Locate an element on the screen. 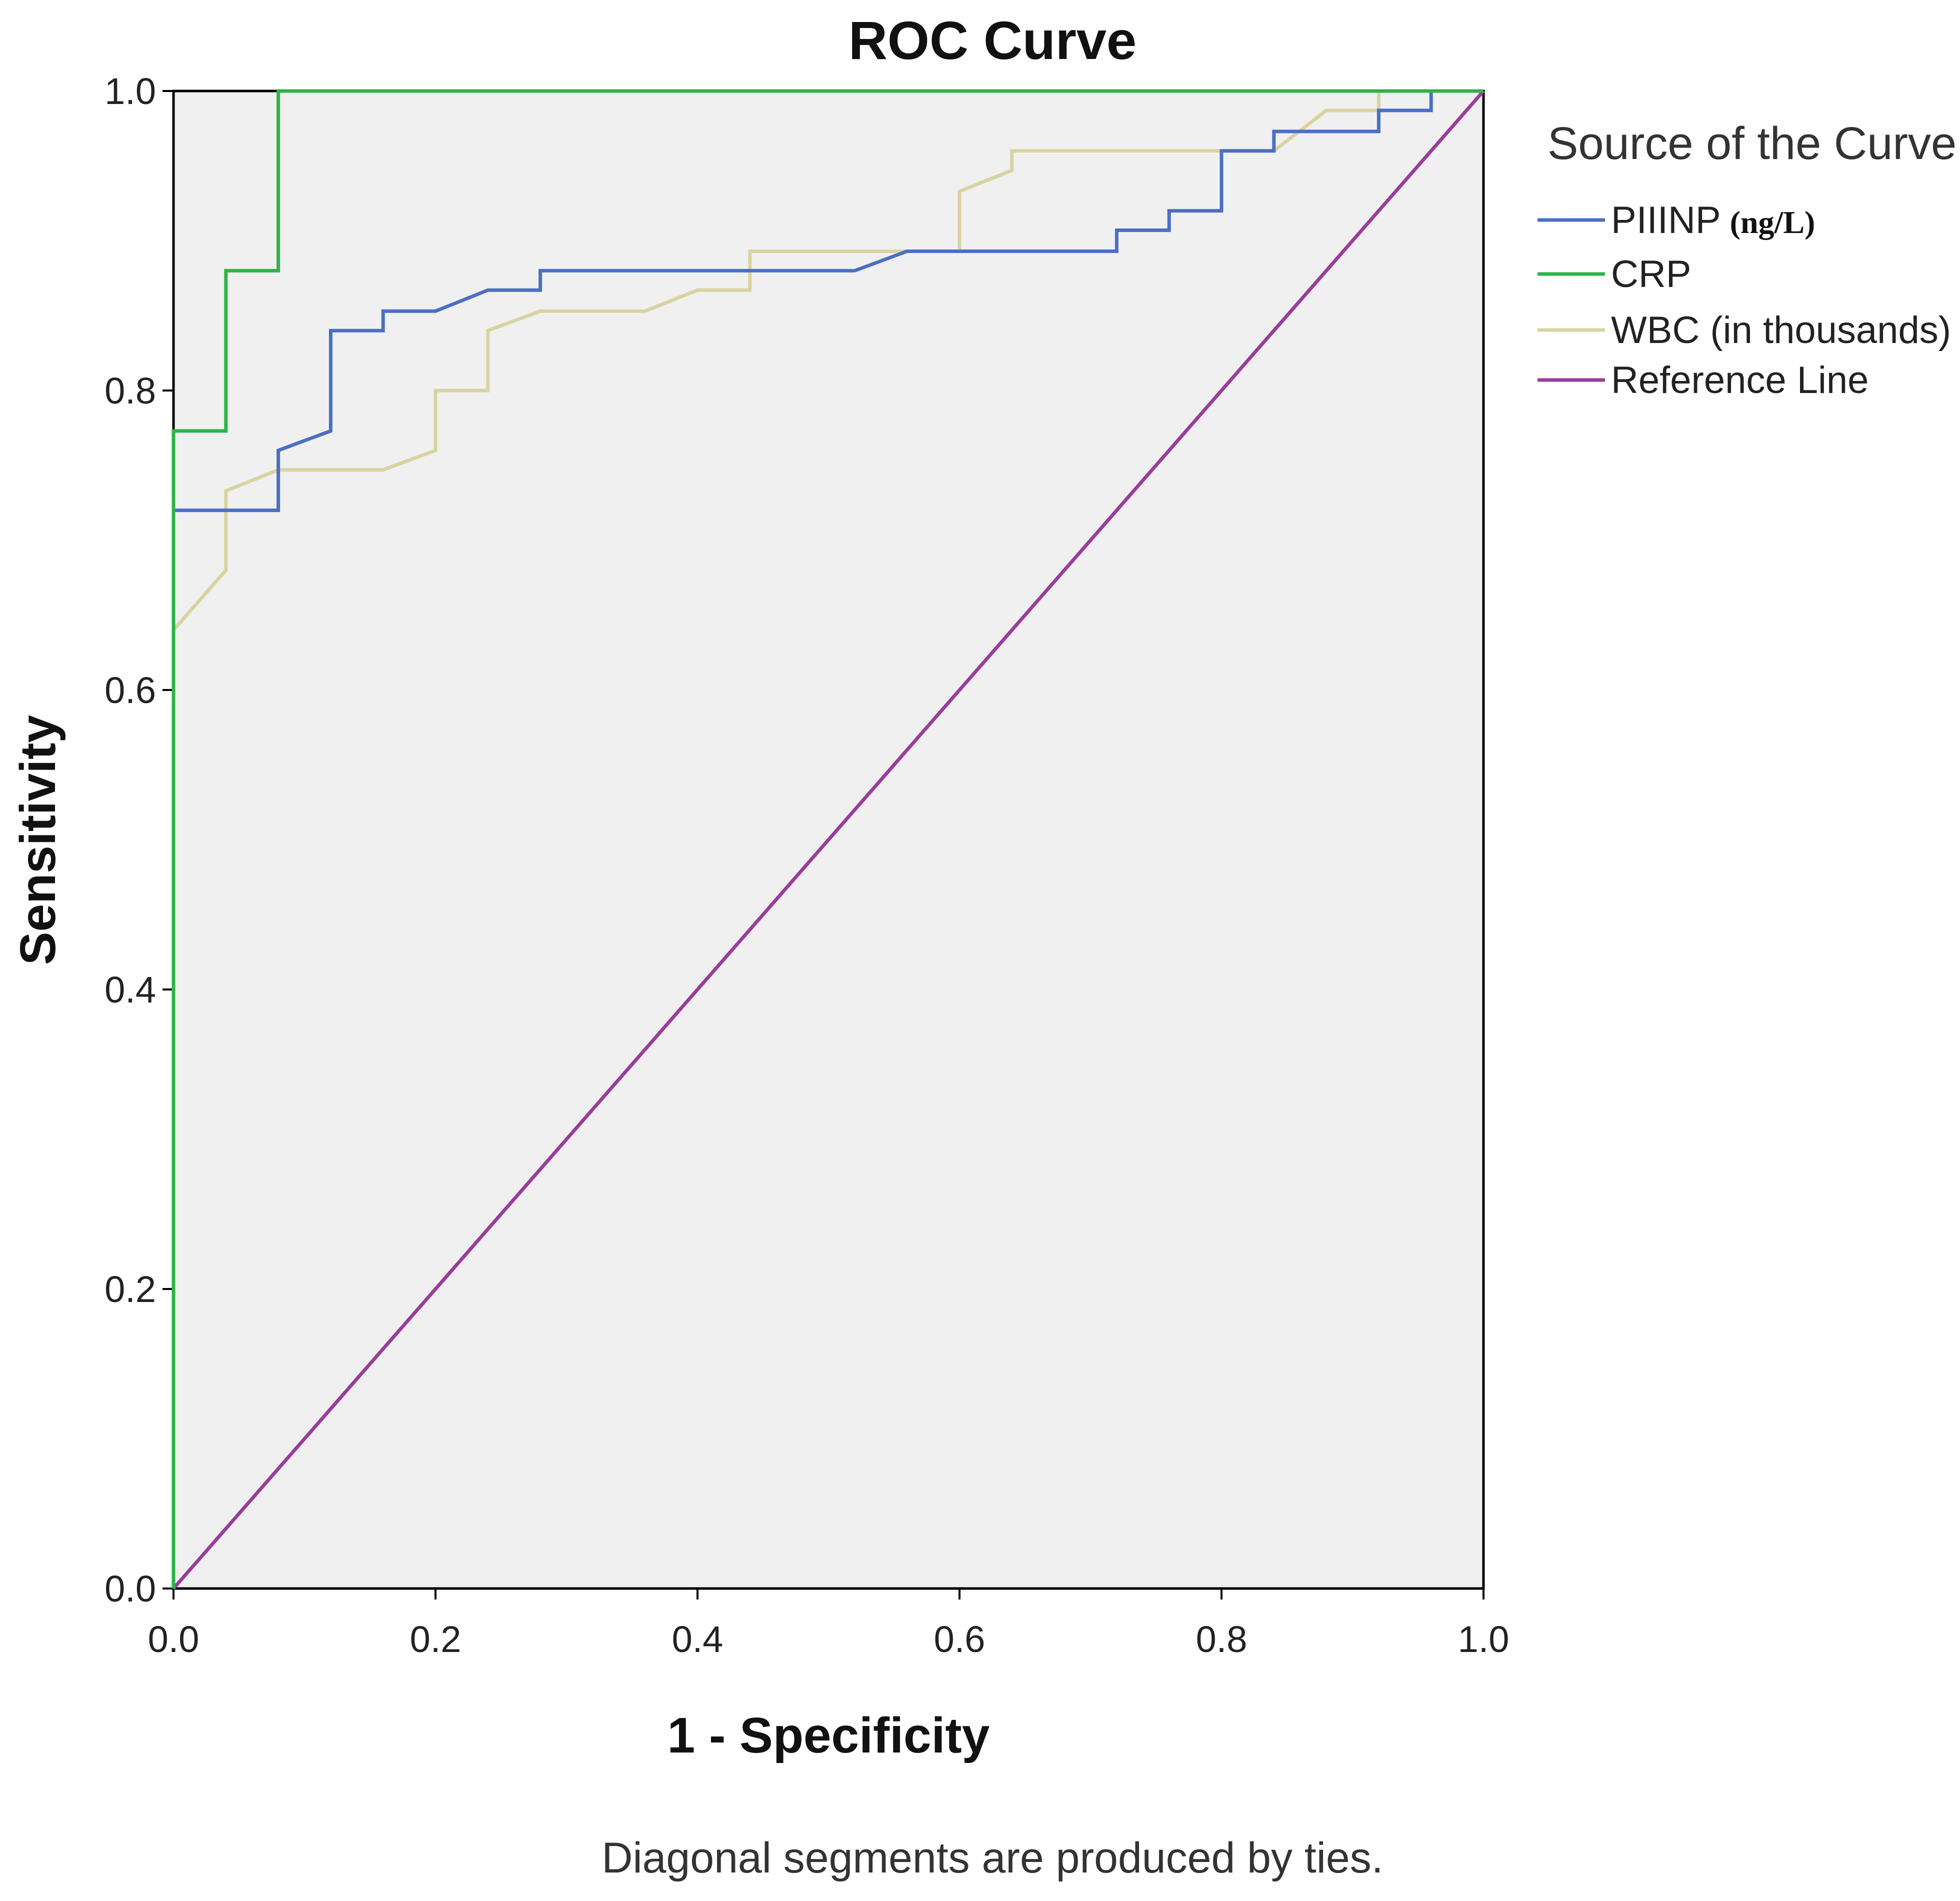 The image size is (1960, 1901). x-axis-title: 1 - Specificity is located at coordinates (829, 1736).